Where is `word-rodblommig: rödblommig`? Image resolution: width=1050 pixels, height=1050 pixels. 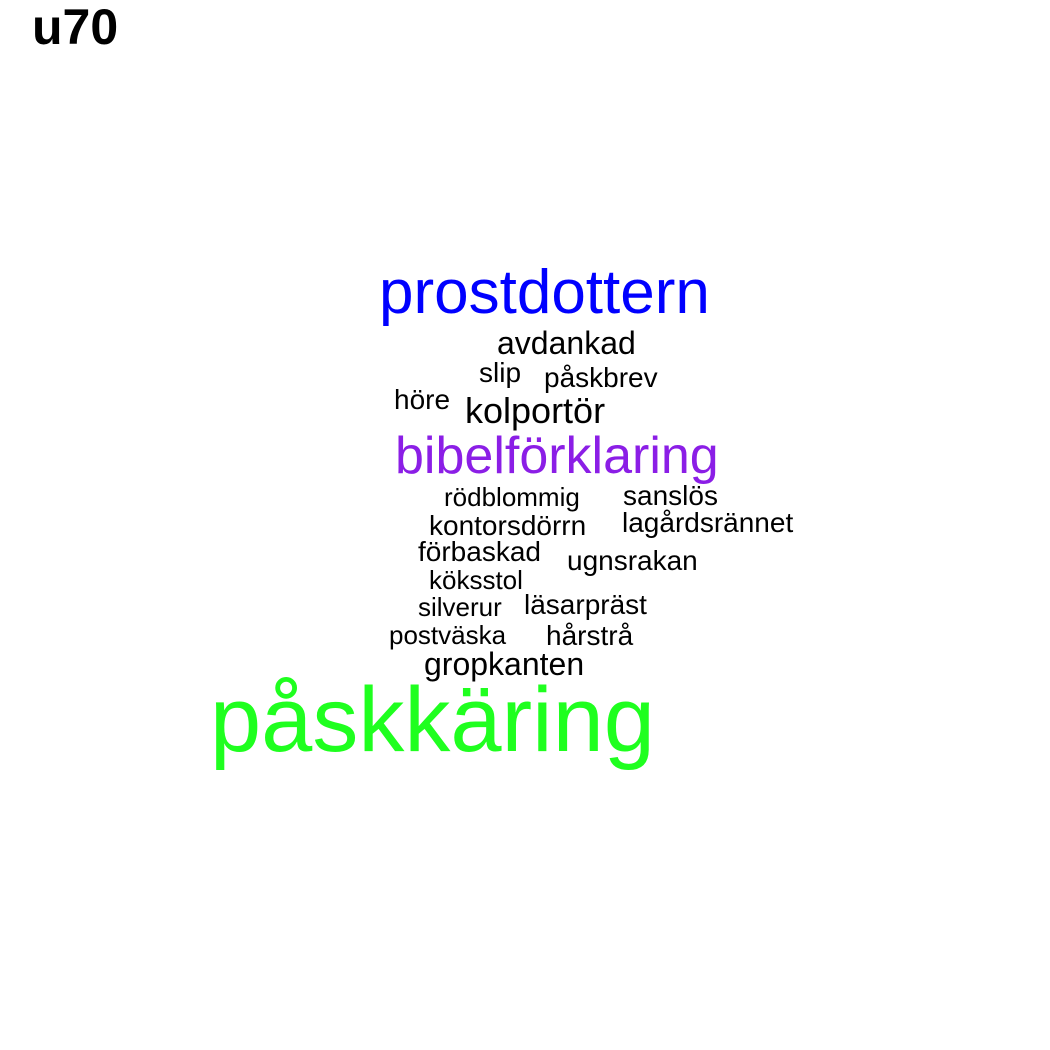
word-rodblommig: rödblommig is located at coordinates (512, 497).